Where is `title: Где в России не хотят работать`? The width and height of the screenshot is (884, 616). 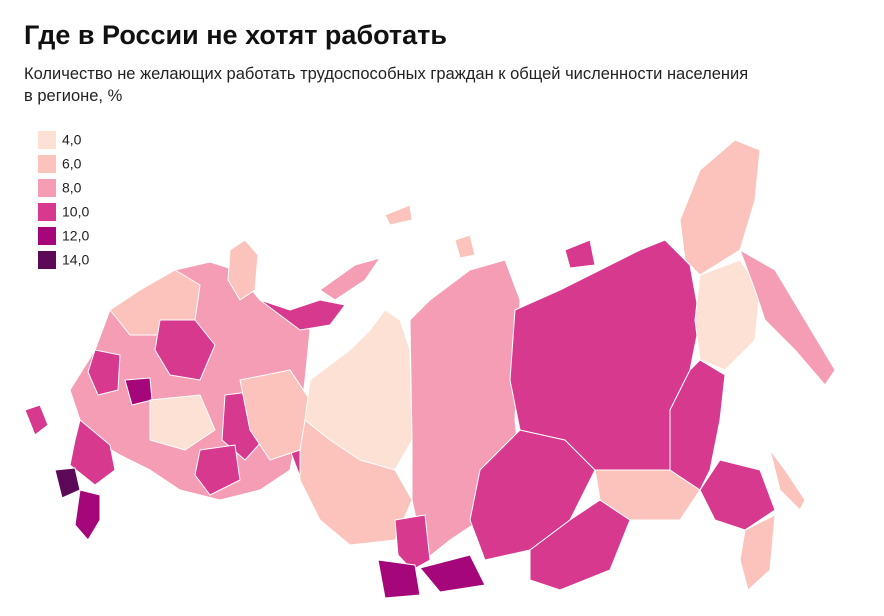
title: Где в России не хотят работать is located at coordinates (235, 35).